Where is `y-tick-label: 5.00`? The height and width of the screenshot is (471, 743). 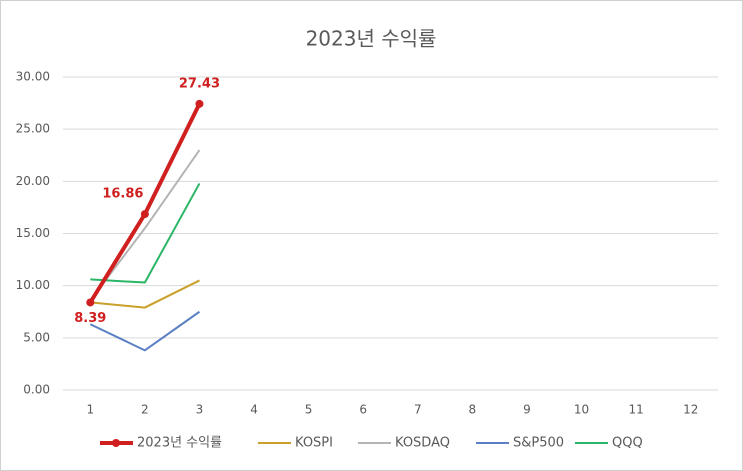 y-tick-label: 5.00 is located at coordinates (36, 337).